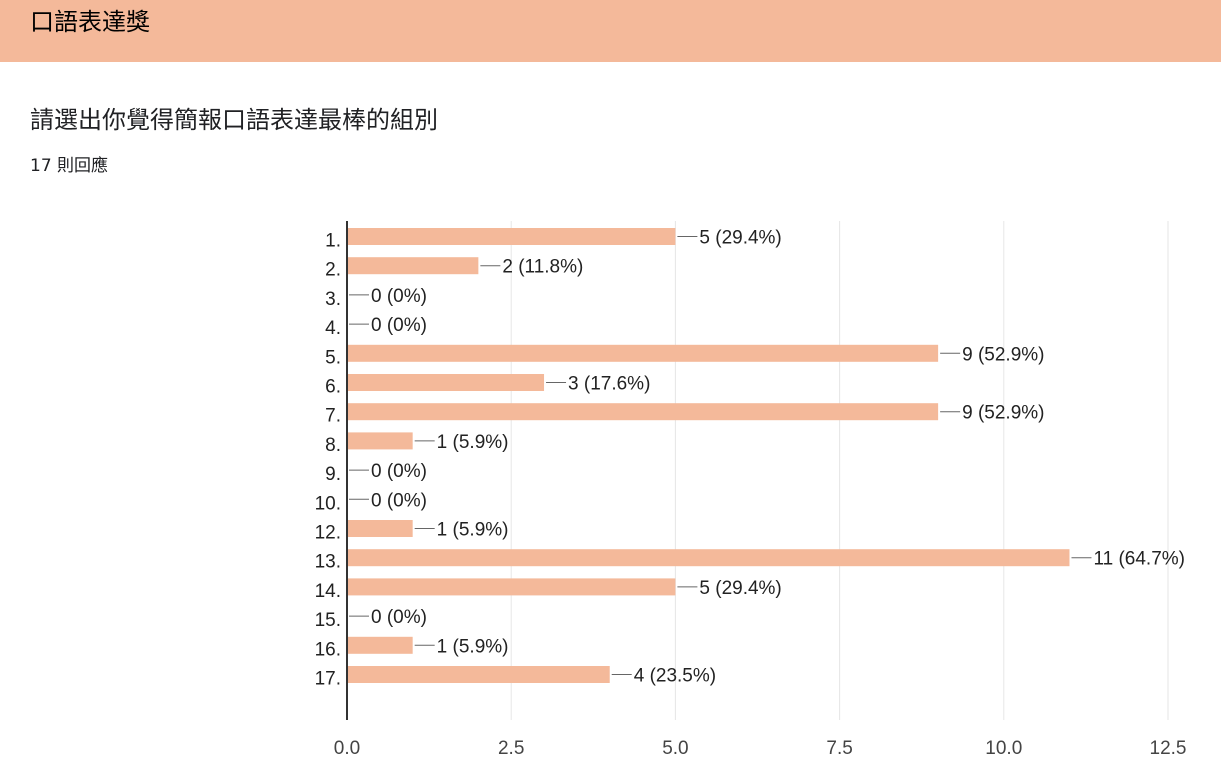 The image size is (1221, 784). Describe the element at coordinates (609, 384) in the screenshot. I see `data-label: 3 (17.6%)` at that location.